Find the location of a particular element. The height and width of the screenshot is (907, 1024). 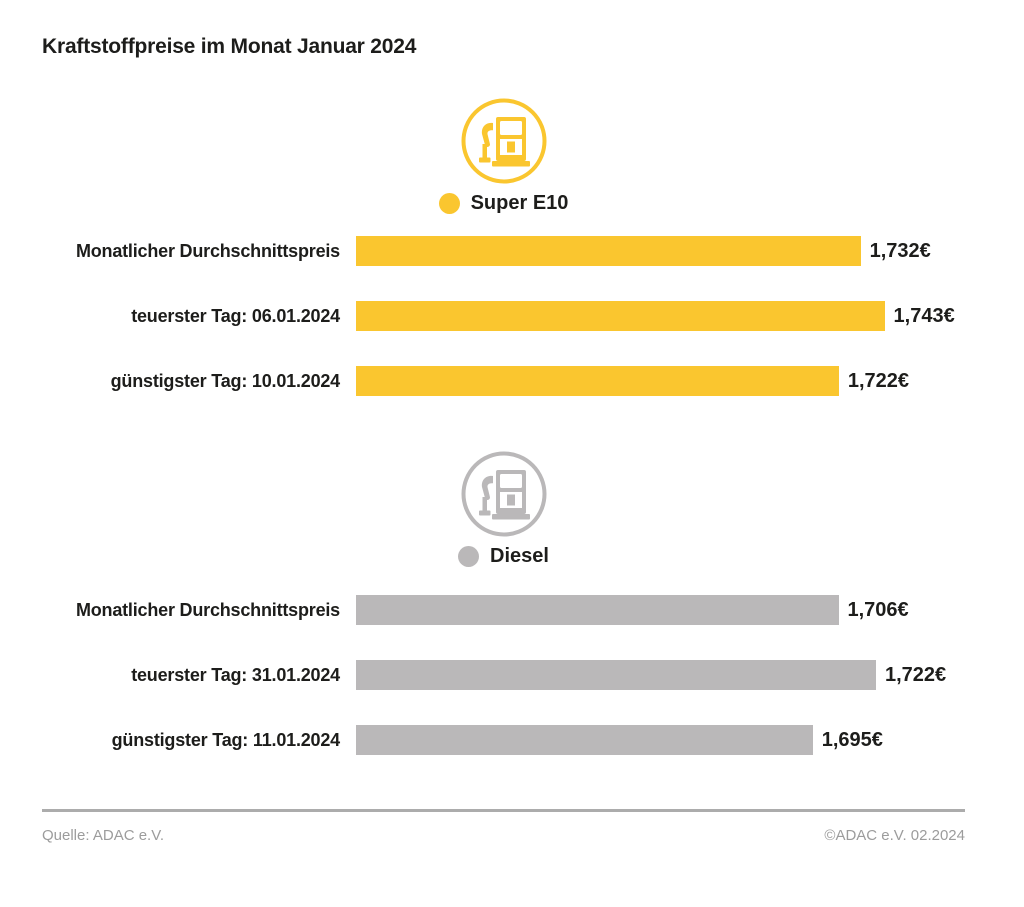

bar-track: 1,695€ is located at coordinates (660, 740).